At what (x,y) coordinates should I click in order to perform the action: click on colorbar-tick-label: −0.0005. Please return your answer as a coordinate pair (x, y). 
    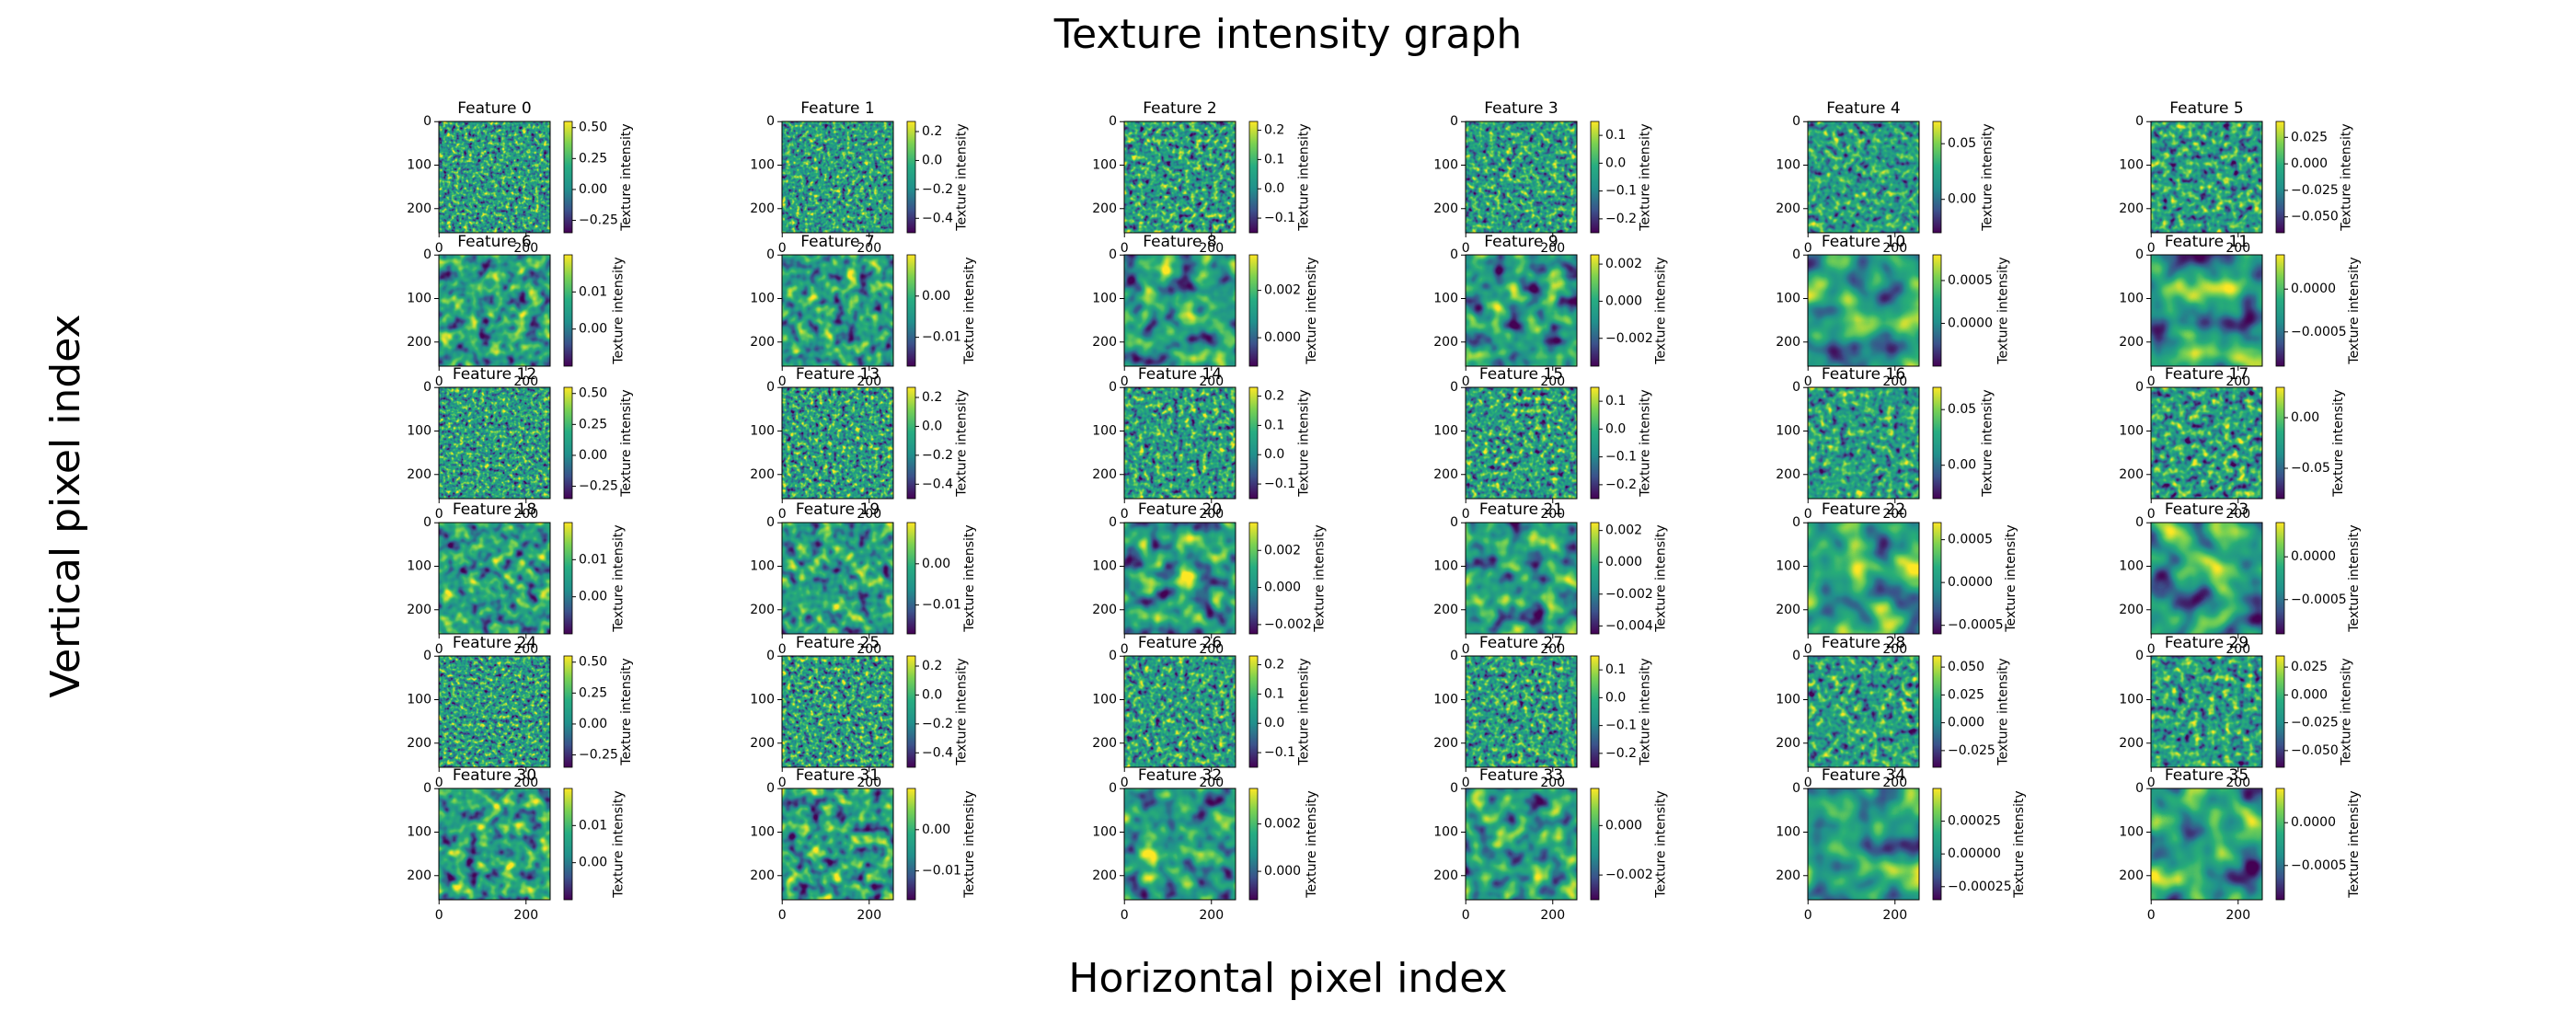
    Looking at the image, I should click on (2319, 332).